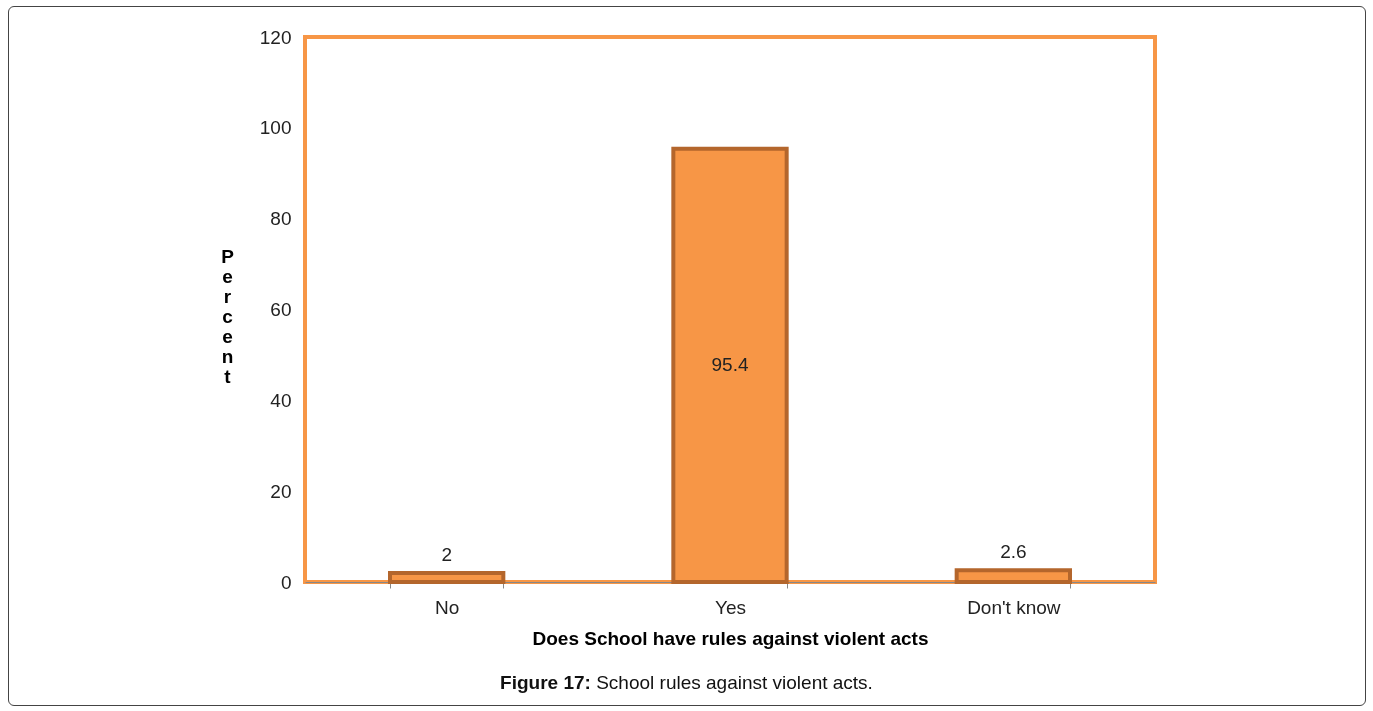  Describe the element at coordinates (730, 607) in the screenshot. I see `x-tick-label: Yes` at that location.